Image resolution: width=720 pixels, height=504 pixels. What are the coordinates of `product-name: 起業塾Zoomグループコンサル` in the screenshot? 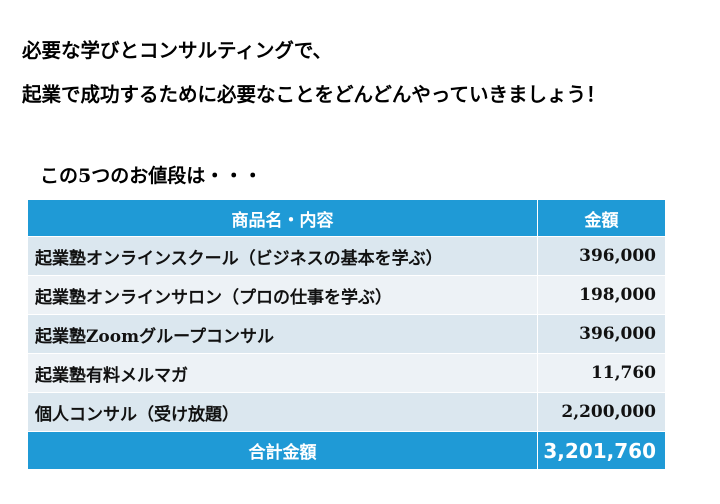 It's located at (282, 334).